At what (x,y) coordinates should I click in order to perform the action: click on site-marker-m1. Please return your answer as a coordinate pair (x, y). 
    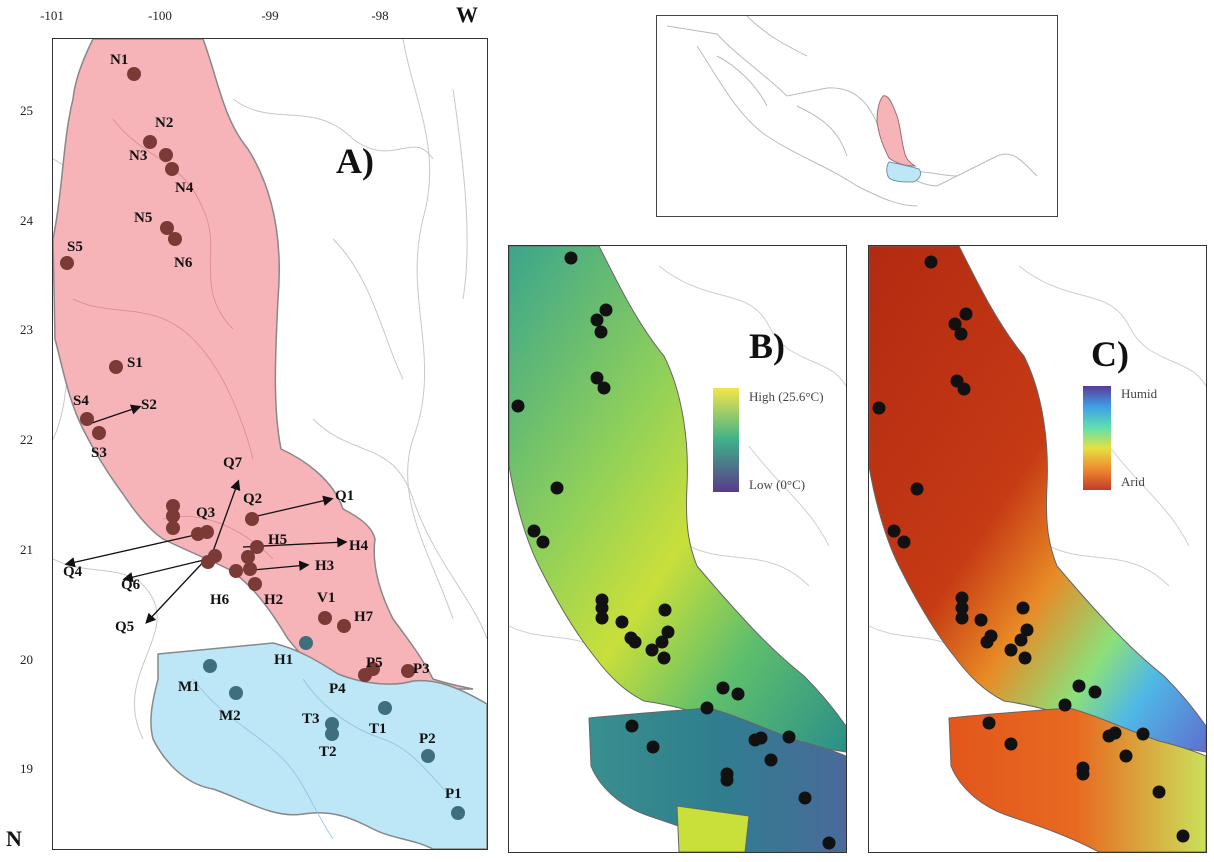
    Looking at the image, I should click on (236, 693).